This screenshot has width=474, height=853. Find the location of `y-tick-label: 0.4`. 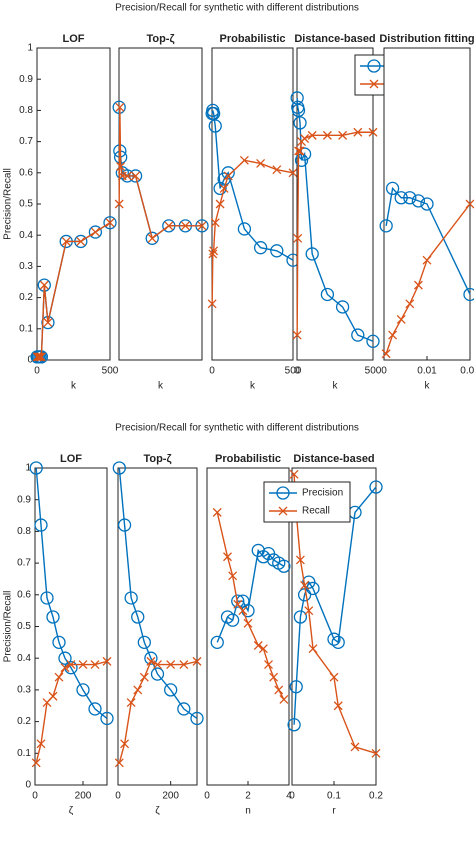

y-tick-label: 0.4 is located at coordinates (26, 235).